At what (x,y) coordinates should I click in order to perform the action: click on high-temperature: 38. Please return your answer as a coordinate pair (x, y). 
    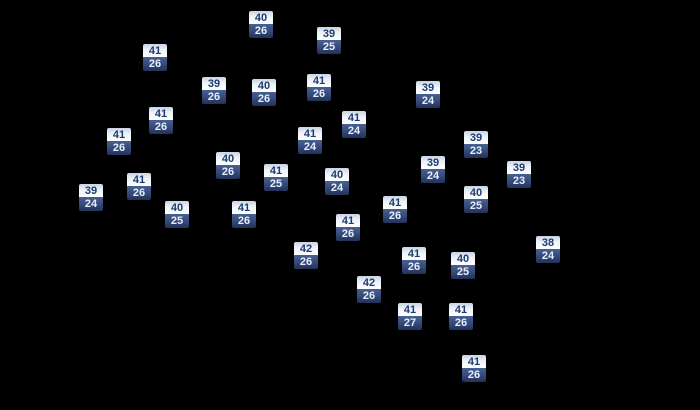
    Looking at the image, I should click on (548, 242).